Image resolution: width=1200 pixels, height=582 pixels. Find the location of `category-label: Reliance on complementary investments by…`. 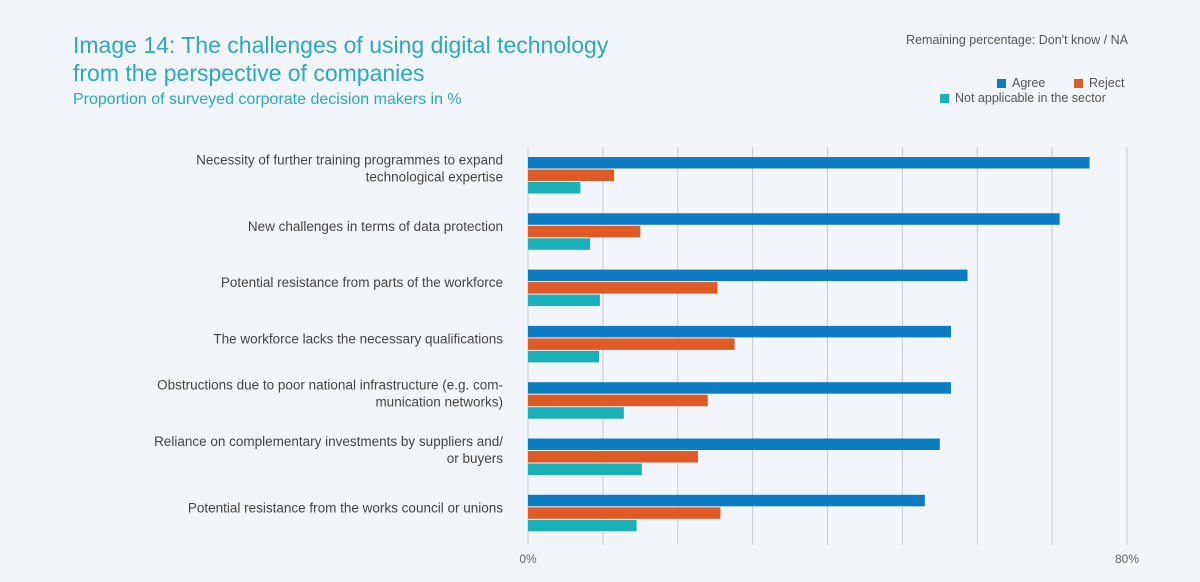

category-label: Reliance on complementary investments by… is located at coordinates (328, 450).